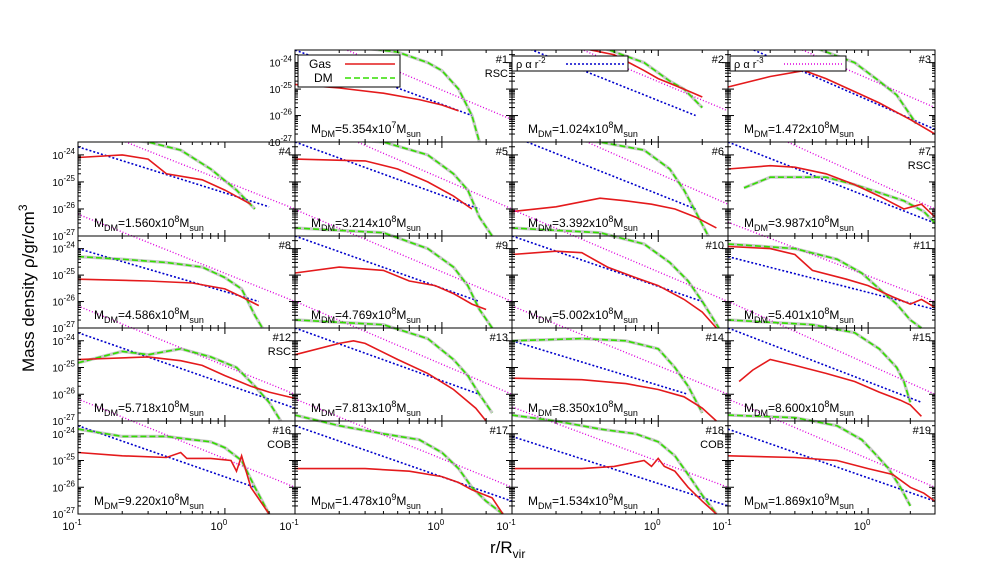  What do you see at coordinates (366, 408) in the screenshot?
I see `mass-label-13: MDM=7.813x108Msun` at bounding box center [366, 408].